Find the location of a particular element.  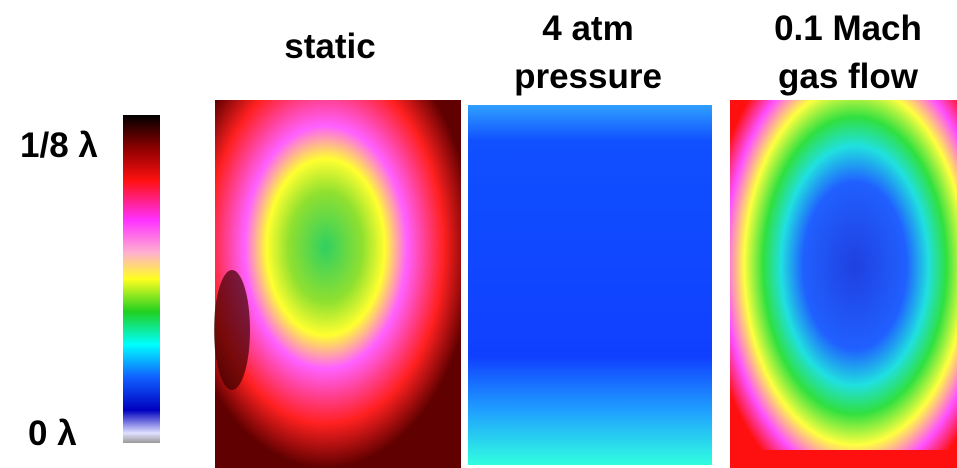

panel-title: static is located at coordinates (329, 46).